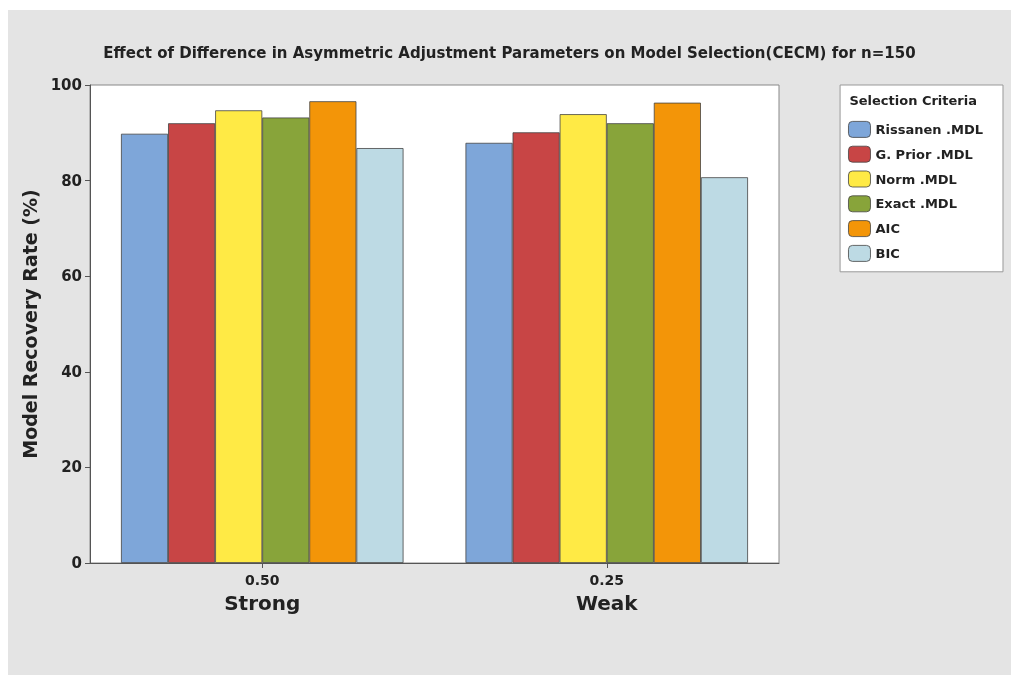 The image size is (1011, 675). I want to click on y-tick-label: 20, so click(71, 467).